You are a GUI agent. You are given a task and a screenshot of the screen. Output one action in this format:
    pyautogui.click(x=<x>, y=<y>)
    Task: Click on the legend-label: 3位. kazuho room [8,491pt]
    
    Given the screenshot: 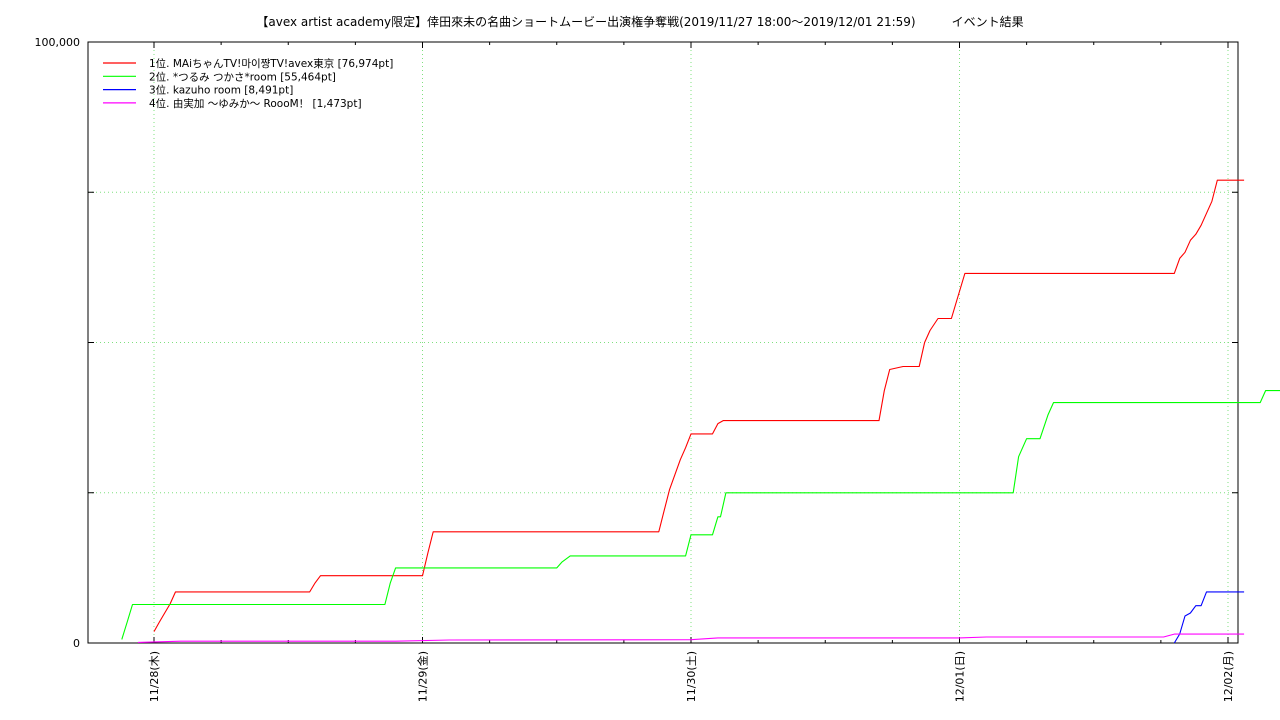 What is the action you would take?
    pyautogui.click(x=221, y=90)
    